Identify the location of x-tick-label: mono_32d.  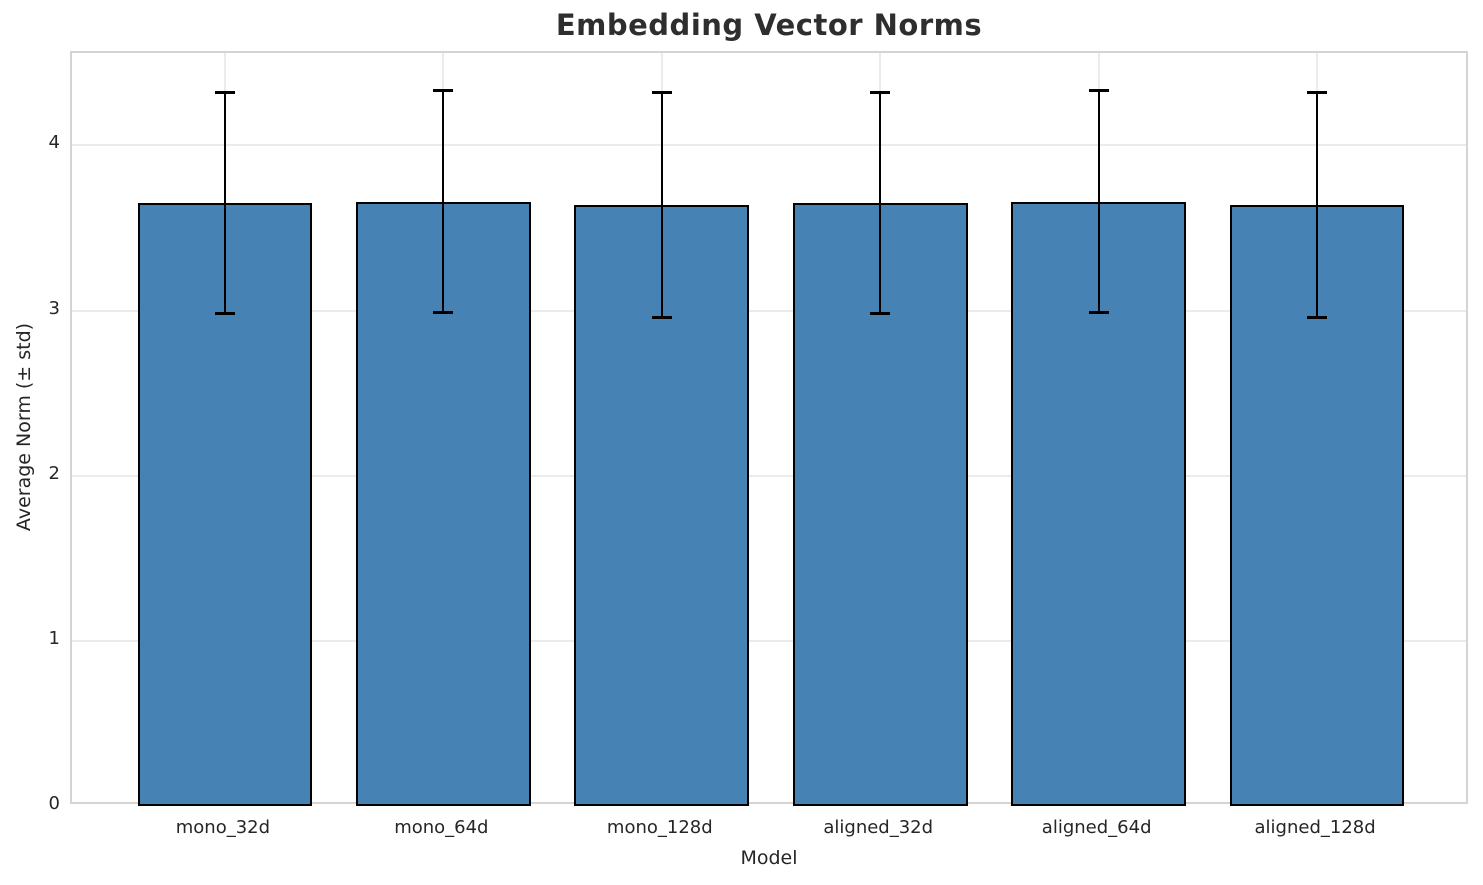
(223, 827).